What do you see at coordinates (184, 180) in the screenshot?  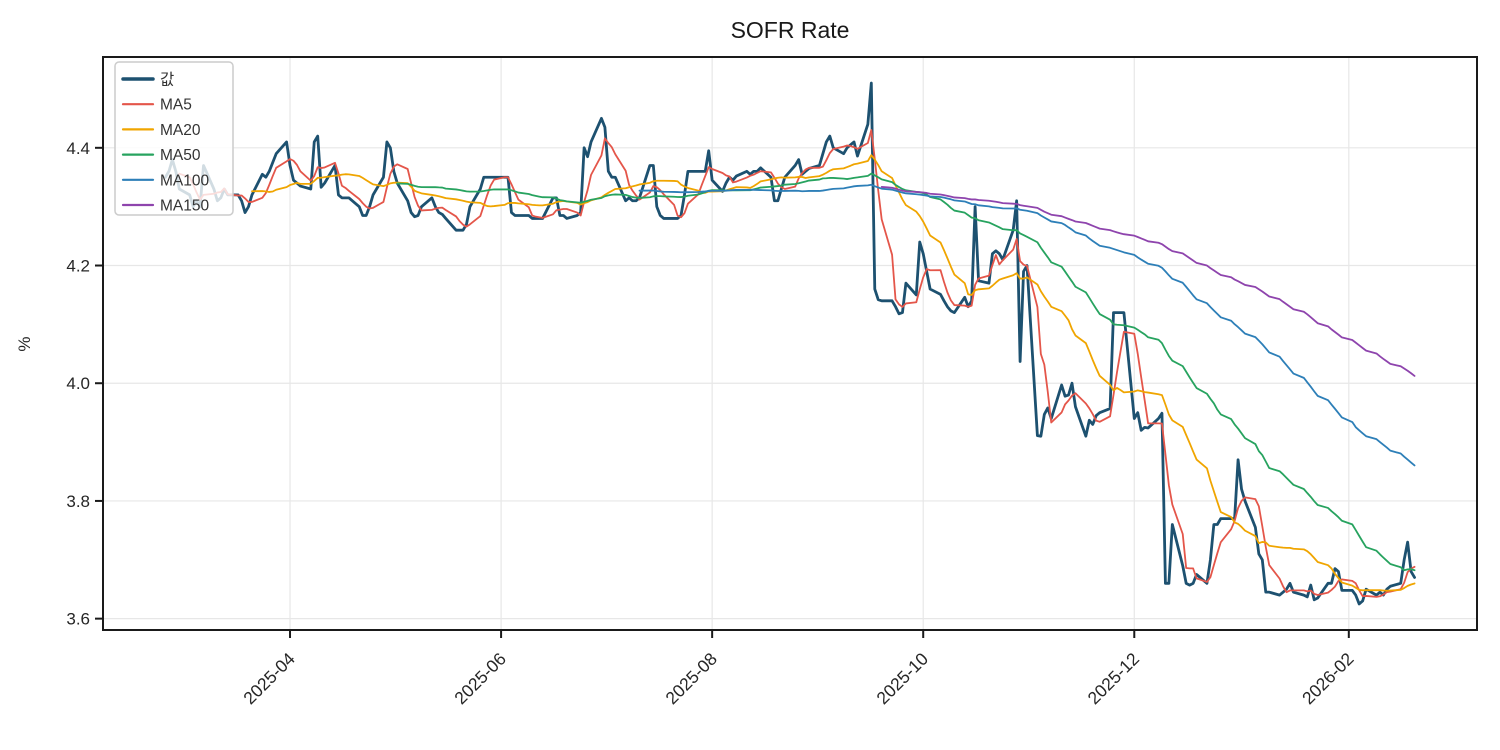 I see `legend-item-label: MA100` at bounding box center [184, 180].